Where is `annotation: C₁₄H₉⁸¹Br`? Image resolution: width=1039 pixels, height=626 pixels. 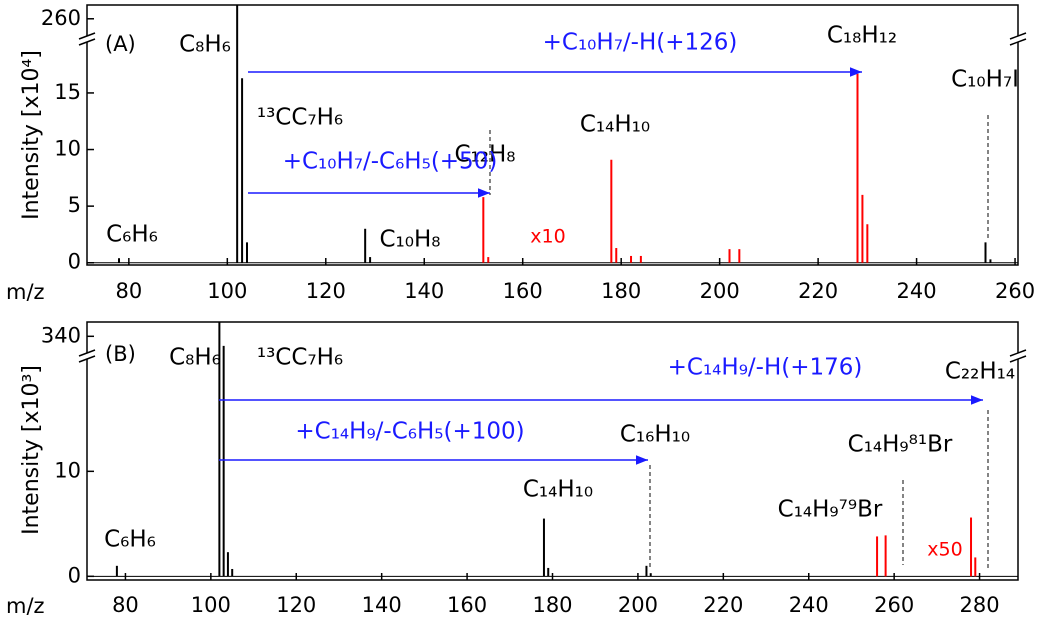 annotation: C₁₄H₉⁸¹Br is located at coordinates (900, 445).